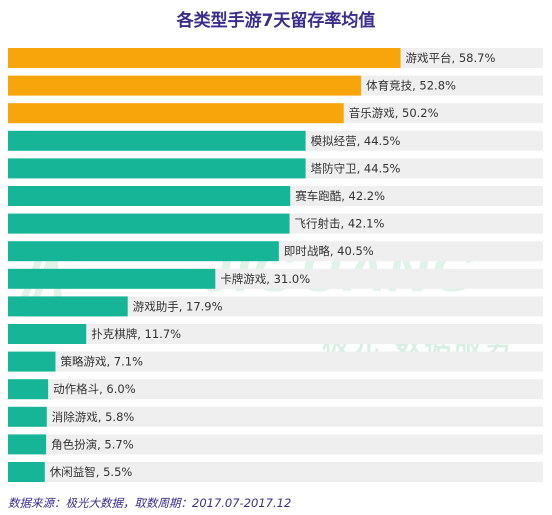  What do you see at coordinates (329, 251) in the screenshot?
I see `bar-label: 即时战略, 40.5%` at bounding box center [329, 251].